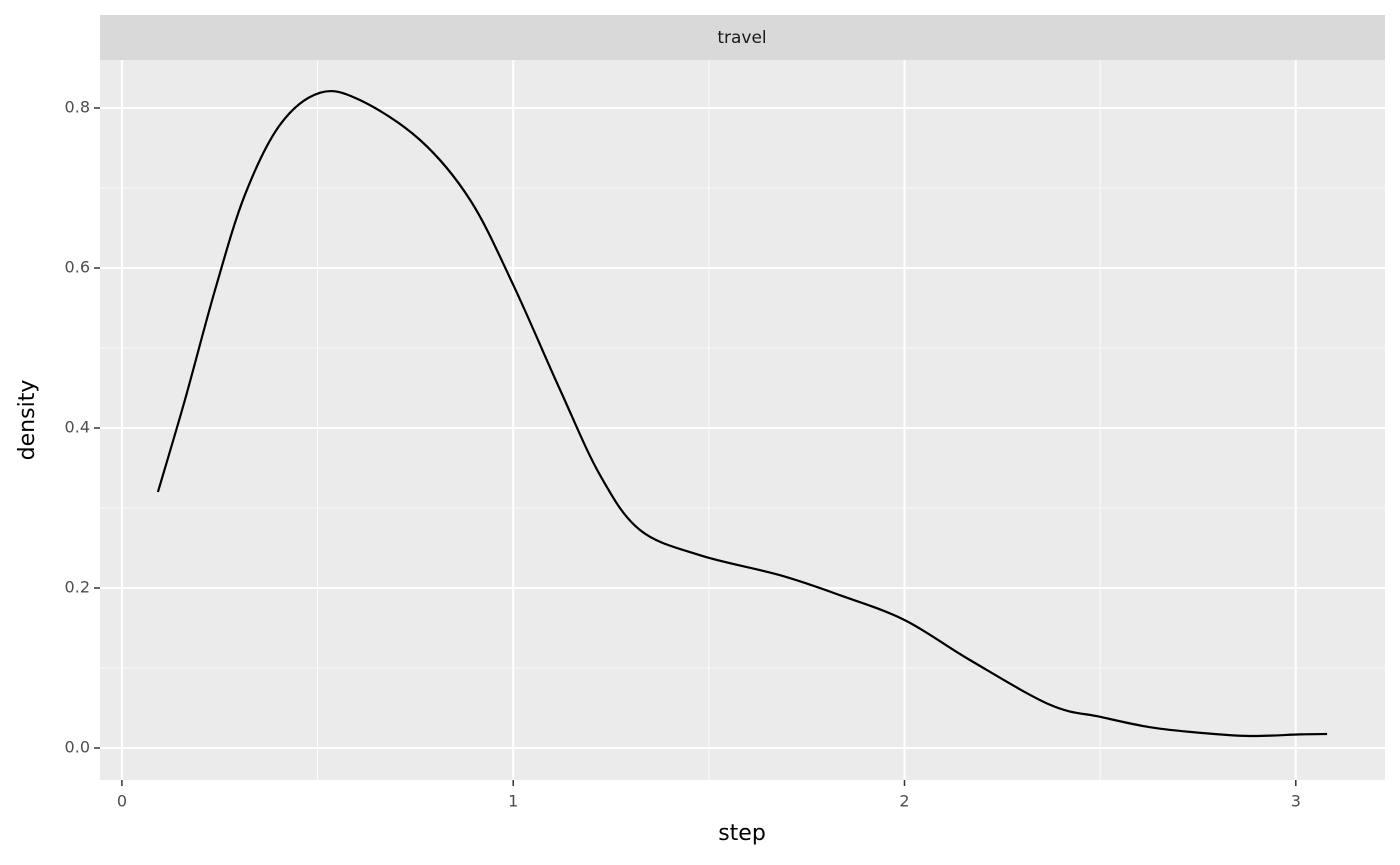  I want to click on strip, so click(742, 37).